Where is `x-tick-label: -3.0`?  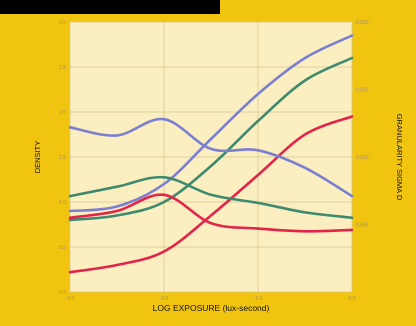 x-tick-label: -3.0 is located at coordinates (70, 299).